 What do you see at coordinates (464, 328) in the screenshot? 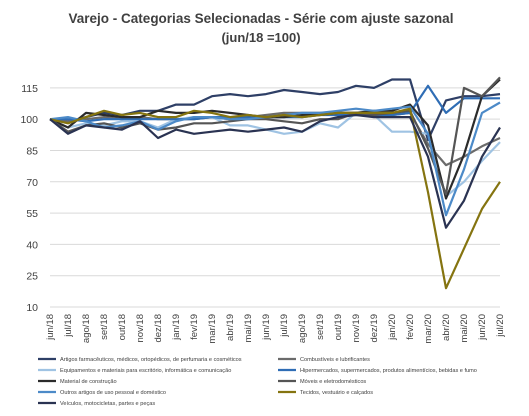
I see `x-tick-label: mai/20` at bounding box center [464, 328].